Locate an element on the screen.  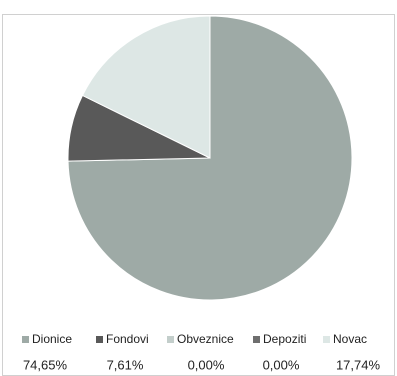
legend-label: Obveznice is located at coordinates (205, 339).